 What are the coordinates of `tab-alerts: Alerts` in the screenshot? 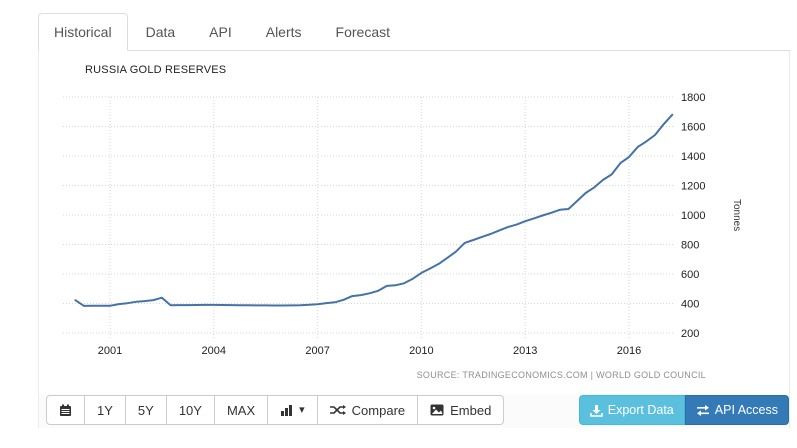 It's located at (283, 32).